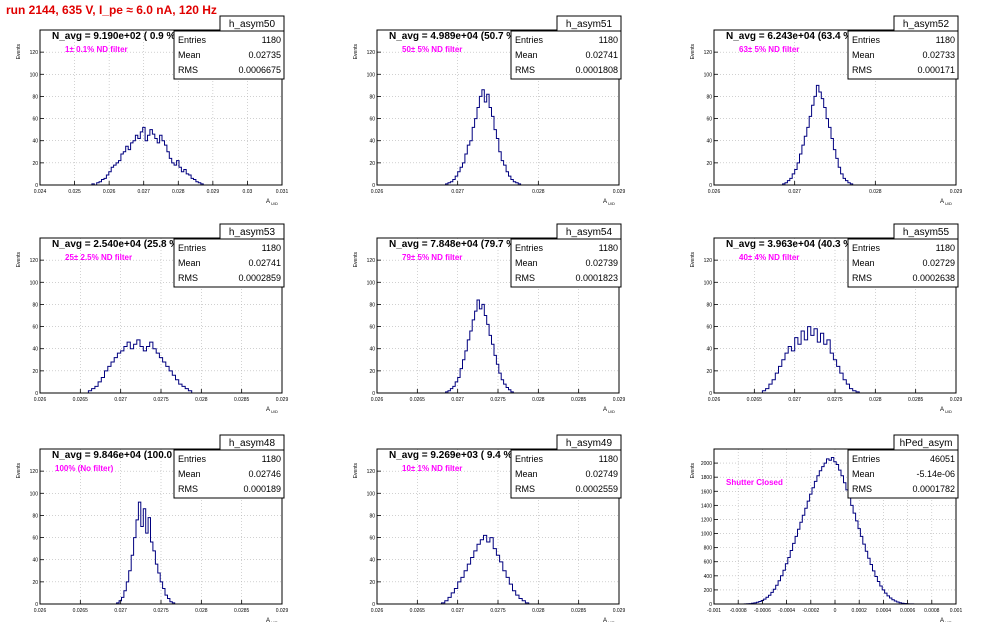 This screenshot has height=622, width=996. Describe the element at coordinates (619, 400) in the screenshot. I see `x-tick-label: 0.029` at that location.